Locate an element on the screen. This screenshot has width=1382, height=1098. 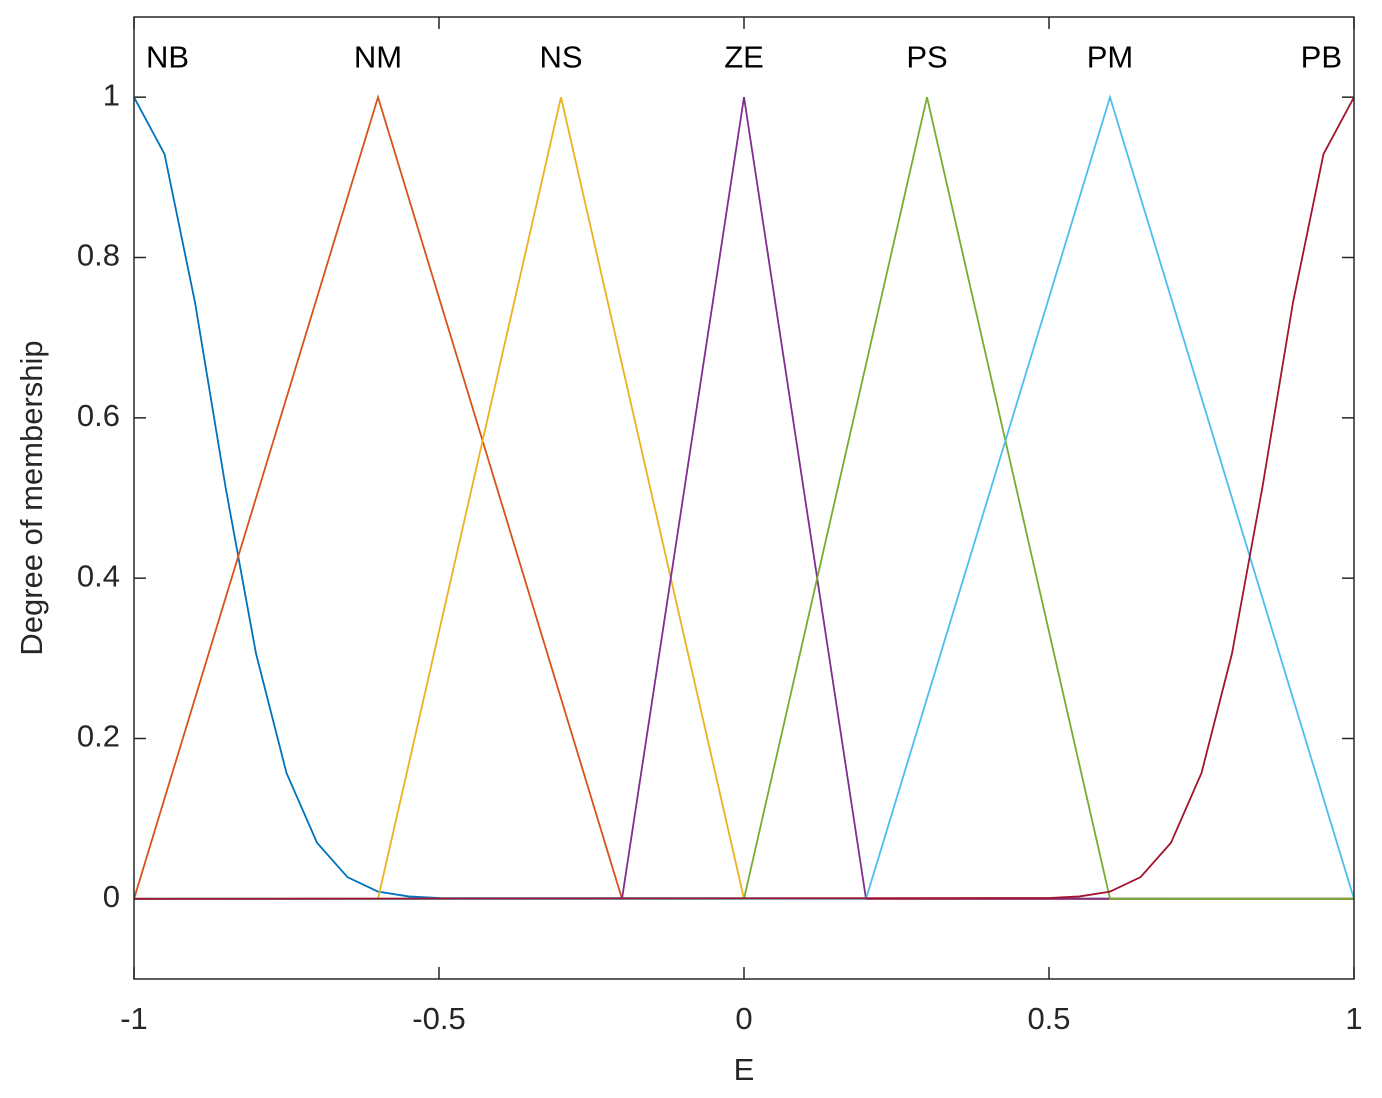
y-tick-label: 0.8 is located at coordinates (98, 255).